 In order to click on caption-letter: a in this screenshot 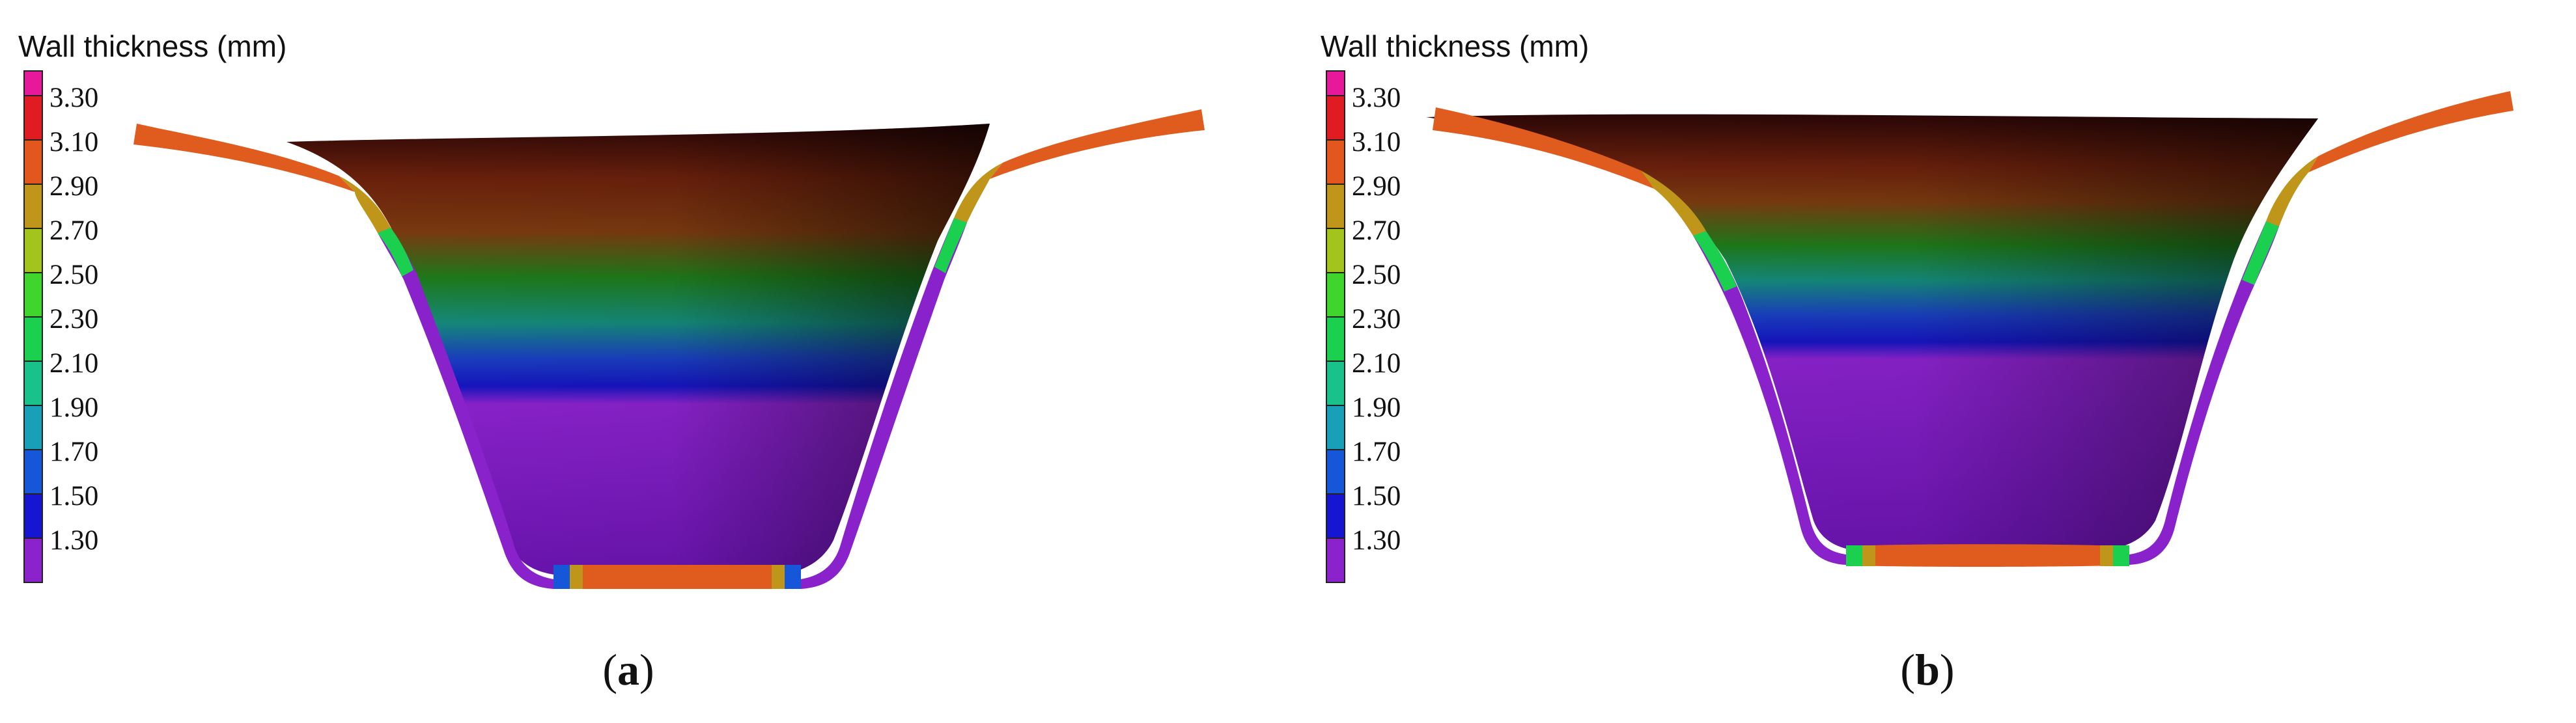, I will do `click(628, 670)`.